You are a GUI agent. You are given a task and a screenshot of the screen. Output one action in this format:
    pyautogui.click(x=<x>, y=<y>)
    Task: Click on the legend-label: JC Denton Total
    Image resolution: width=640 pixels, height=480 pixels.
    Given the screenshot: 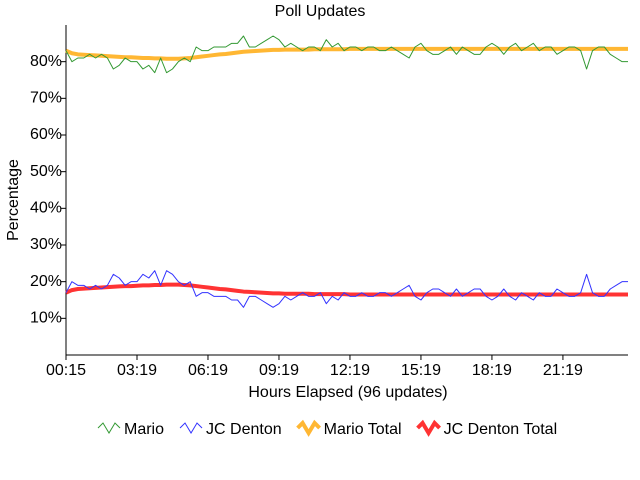 What is the action you would take?
    pyautogui.click(x=501, y=429)
    